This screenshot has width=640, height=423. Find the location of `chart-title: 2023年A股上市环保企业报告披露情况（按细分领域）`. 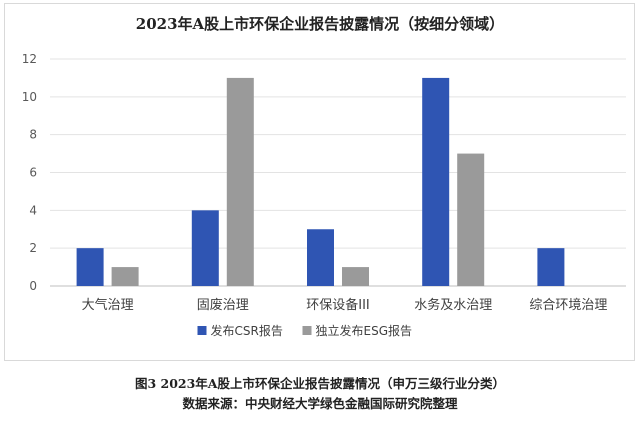

chart-title: 2023年A股上市环保企业报告披露情况（按细分领域） is located at coordinates (320, 24).